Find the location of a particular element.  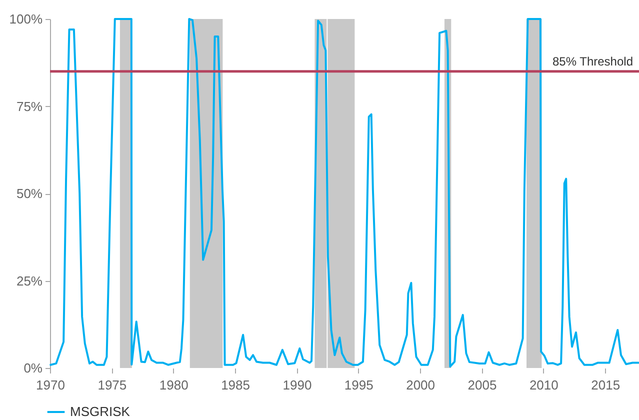

x-tick-label: 1995 is located at coordinates (359, 385).